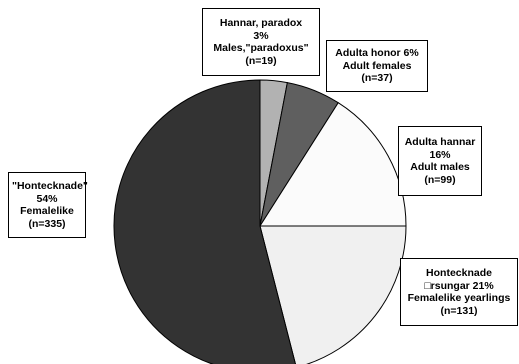  I want to click on label-line: Femalelike yearlings, so click(459, 298).